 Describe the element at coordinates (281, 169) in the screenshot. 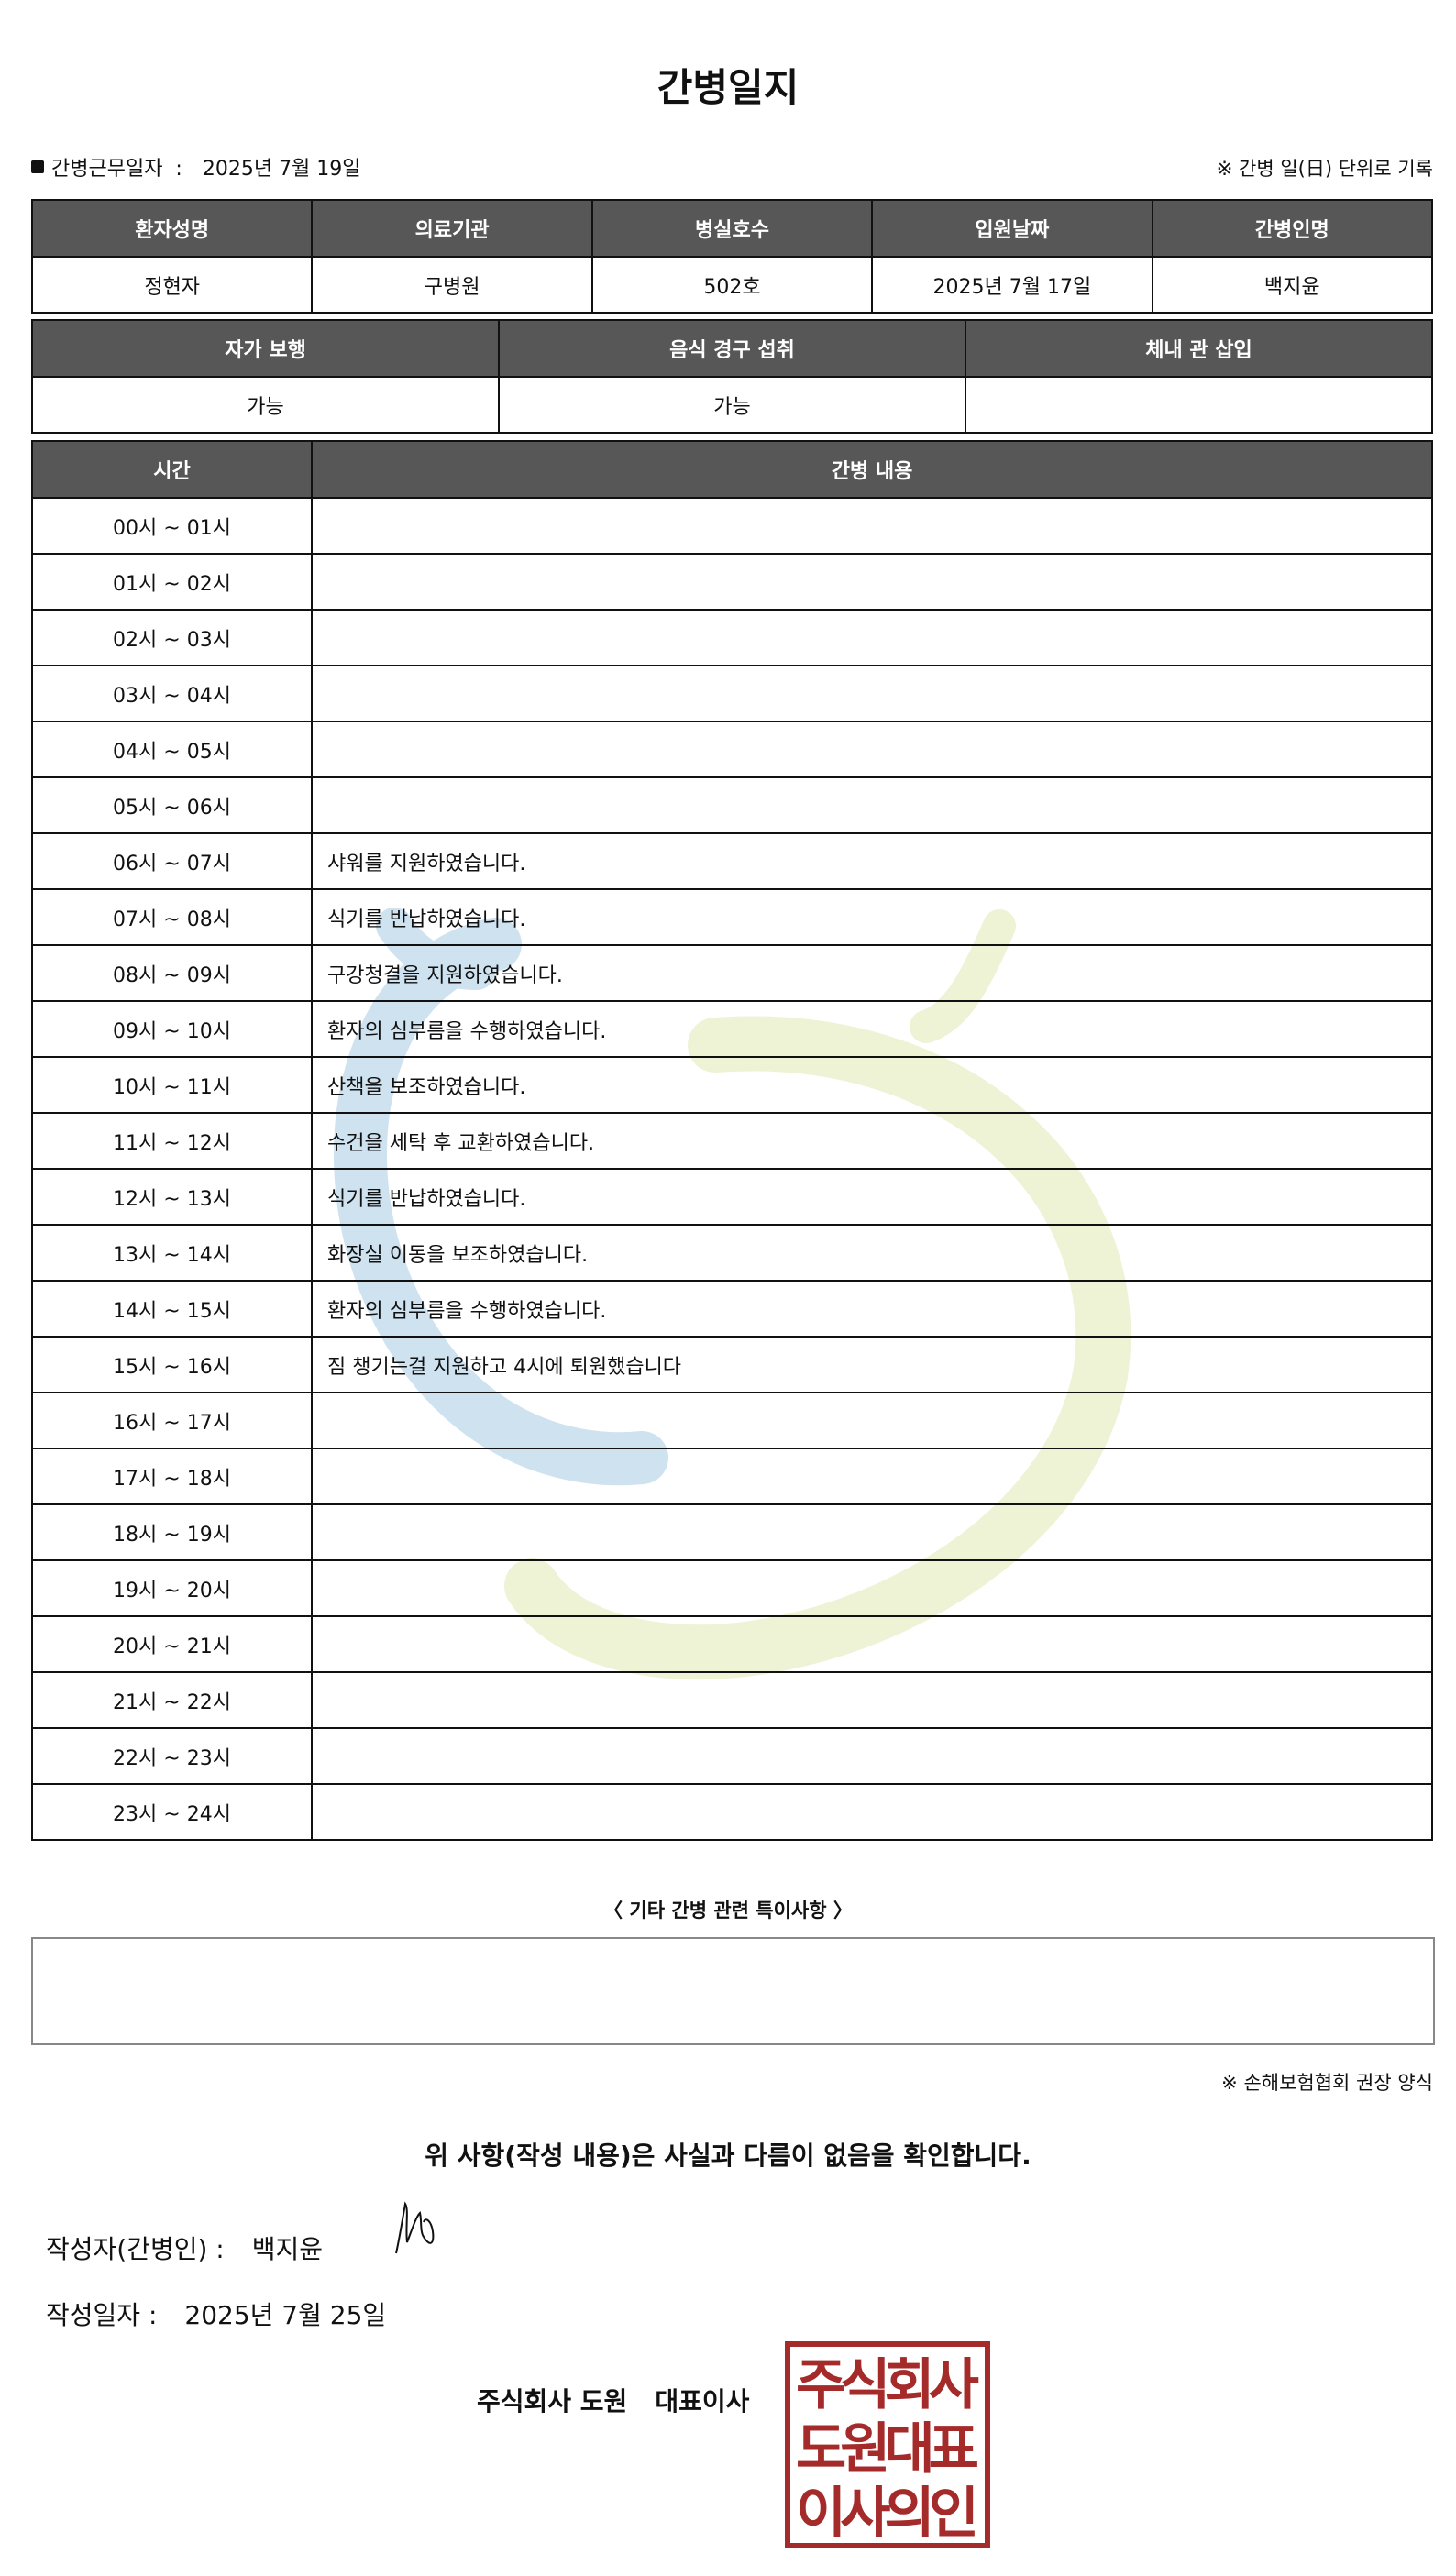

I see `work-date-value: 2025년 7월 19일` at that location.